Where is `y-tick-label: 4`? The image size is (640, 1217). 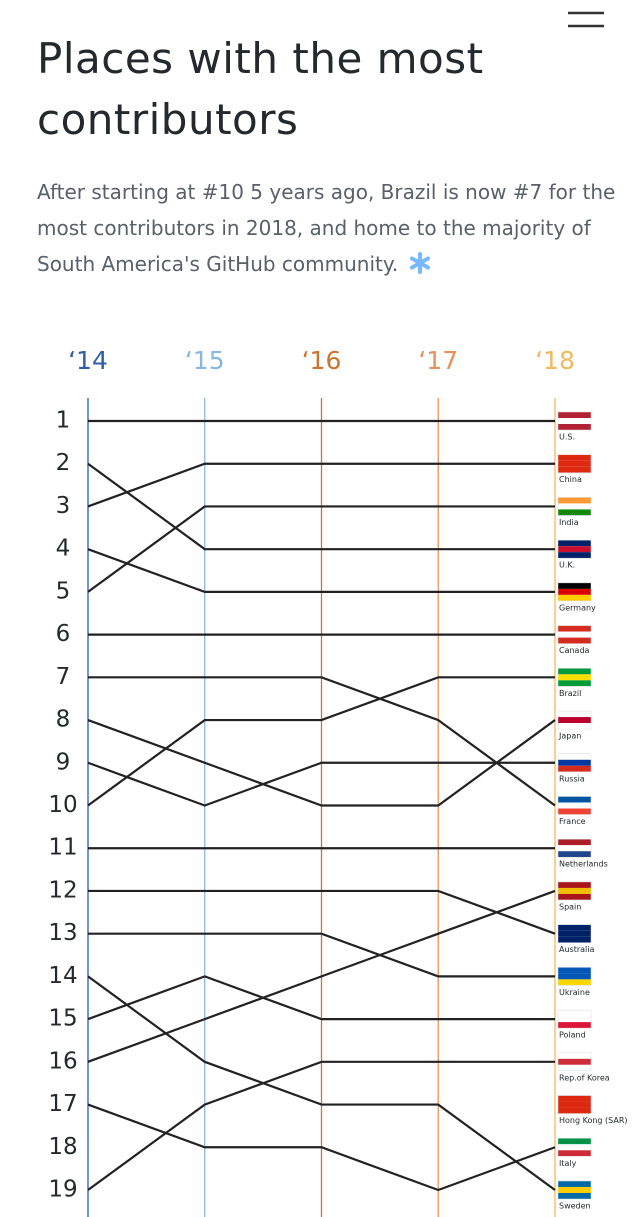 y-tick-label: 4 is located at coordinates (63, 549).